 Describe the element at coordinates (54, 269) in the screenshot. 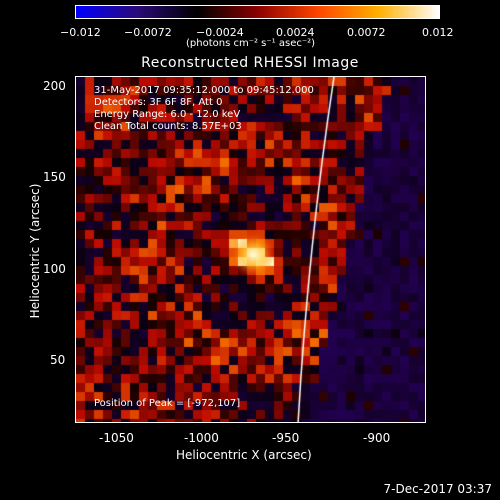

I see `y-tick-label: 100` at that location.